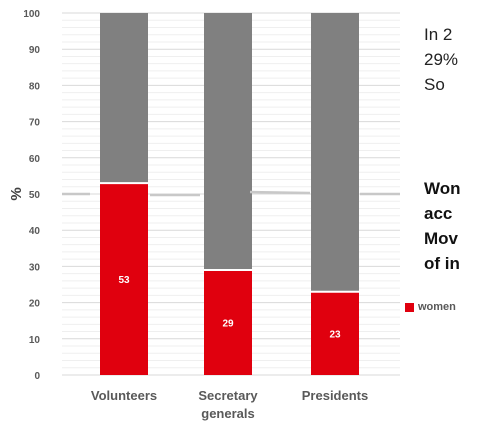  Describe the element at coordinates (441, 59) in the screenshot. I see `side-text-line-2: 29%` at that location.